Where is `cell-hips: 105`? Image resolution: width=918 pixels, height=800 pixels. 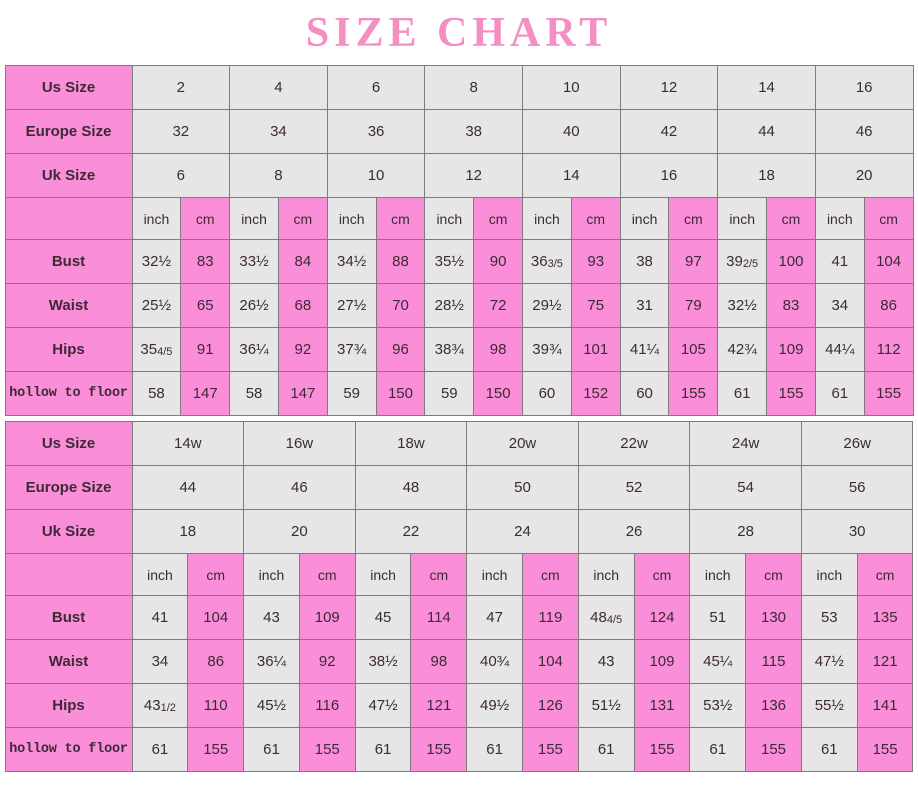 cell-hips: 105 is located at coordinates (693, 349).